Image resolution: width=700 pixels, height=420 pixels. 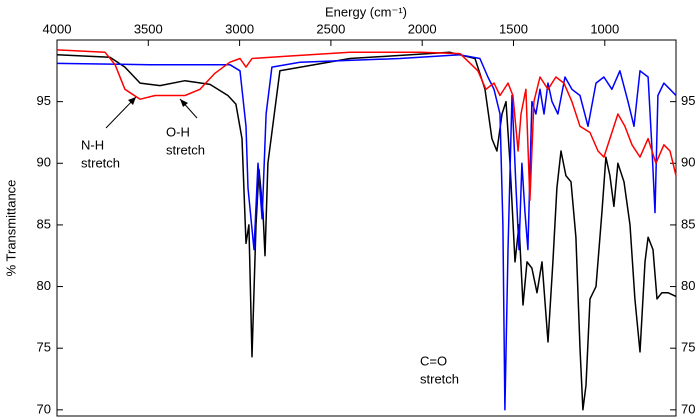 What do you see at coordinates (148, 28) in the screenshot?
I see `x-tick-label: 3500` at bounding box center [148, 28].